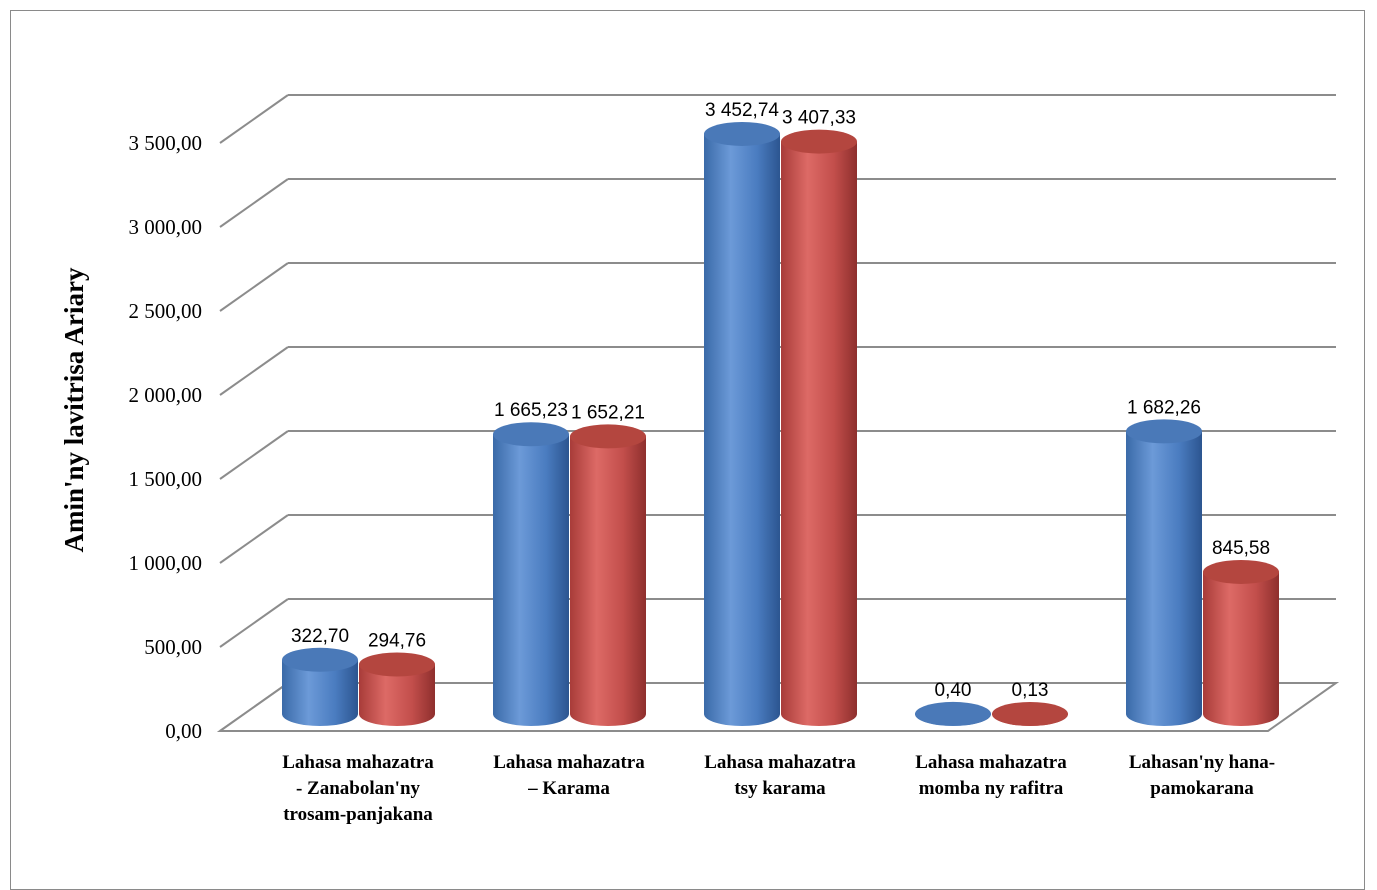  What do you see at coordinates (819, 118) in the screenshot?
I see `data-label: 3 407,33` at bounding box center [819, 118].